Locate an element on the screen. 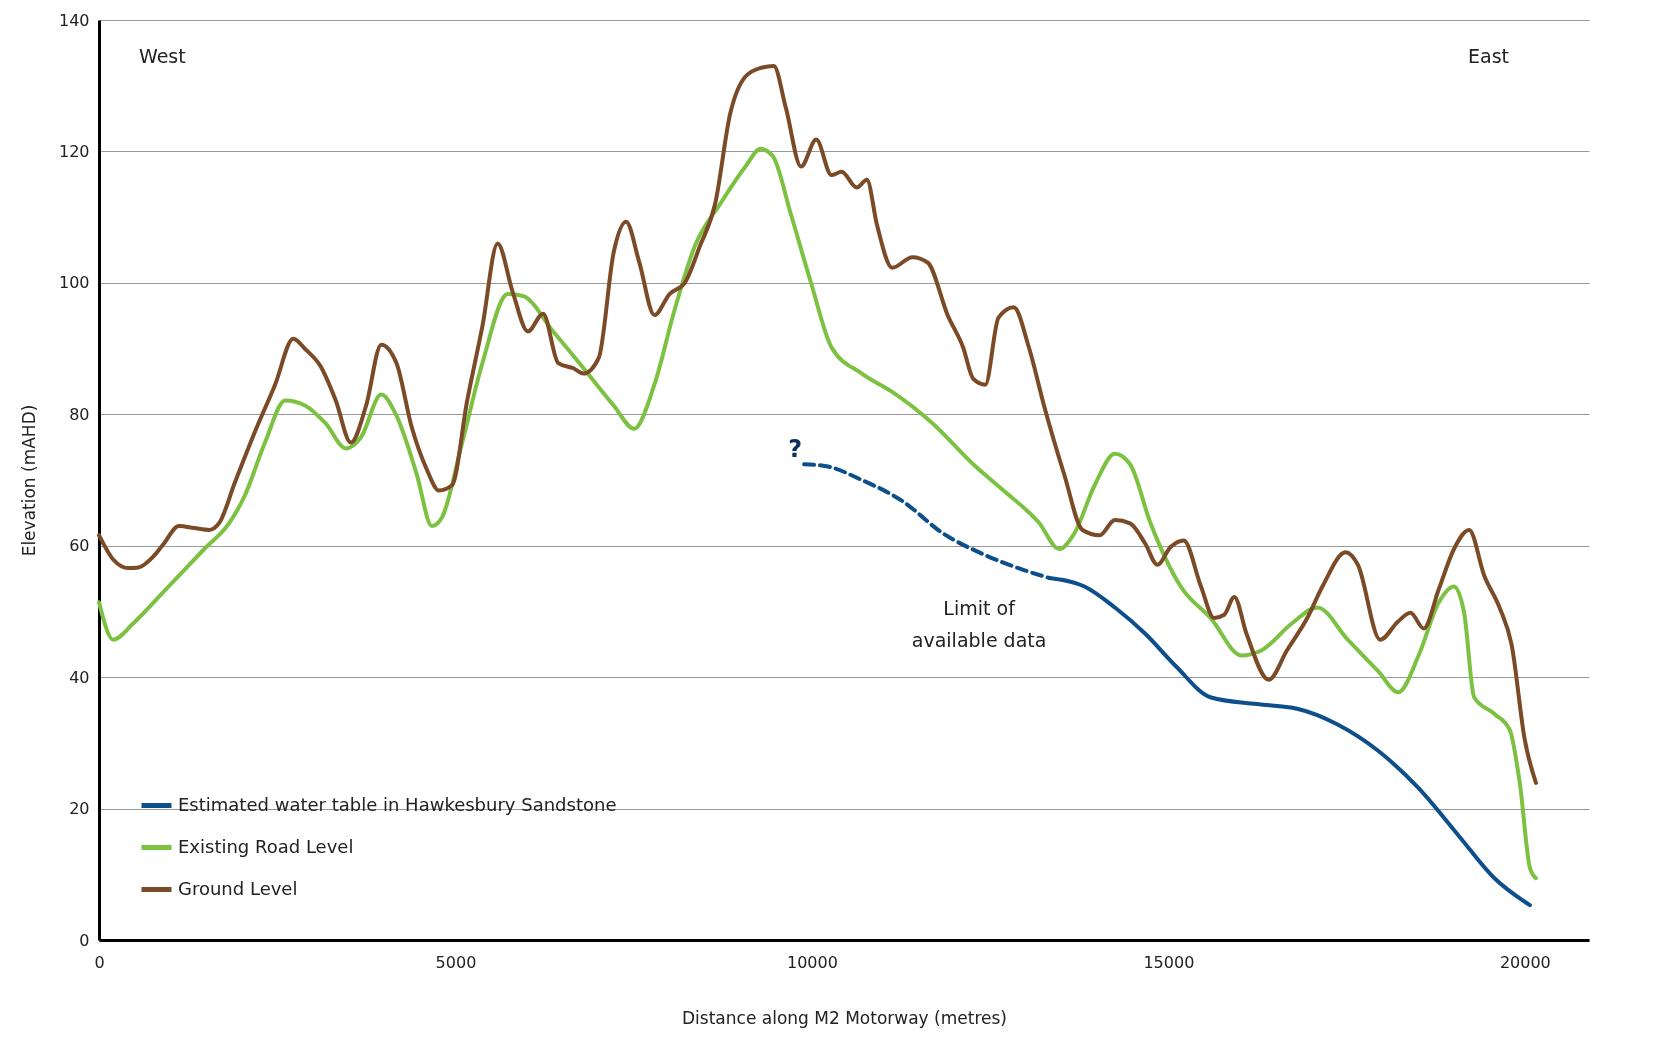 Image resolution: width=1662 pixels, height=1050 pixels. y-tick-label: 20 is located at coordinates (79, 809).